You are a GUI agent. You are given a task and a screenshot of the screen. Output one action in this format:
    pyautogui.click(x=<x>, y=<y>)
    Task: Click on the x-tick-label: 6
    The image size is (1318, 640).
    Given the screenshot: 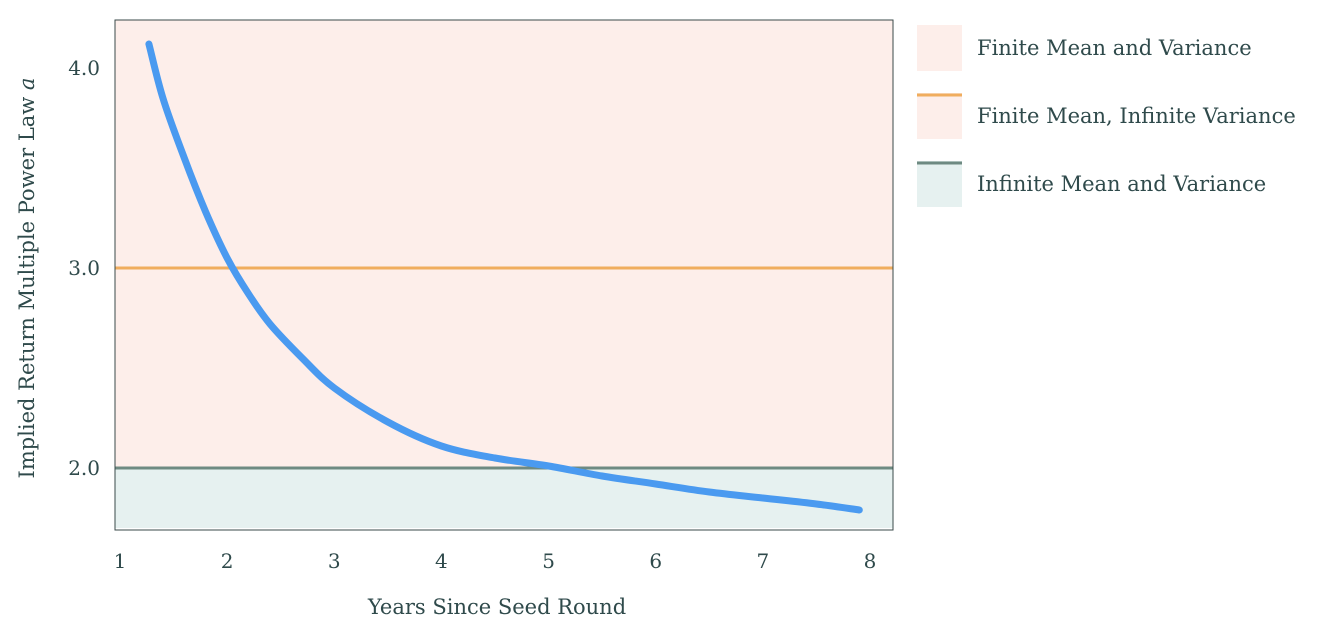 What is the action you would take?
    pyautogui.click(x=655, y=561)
    